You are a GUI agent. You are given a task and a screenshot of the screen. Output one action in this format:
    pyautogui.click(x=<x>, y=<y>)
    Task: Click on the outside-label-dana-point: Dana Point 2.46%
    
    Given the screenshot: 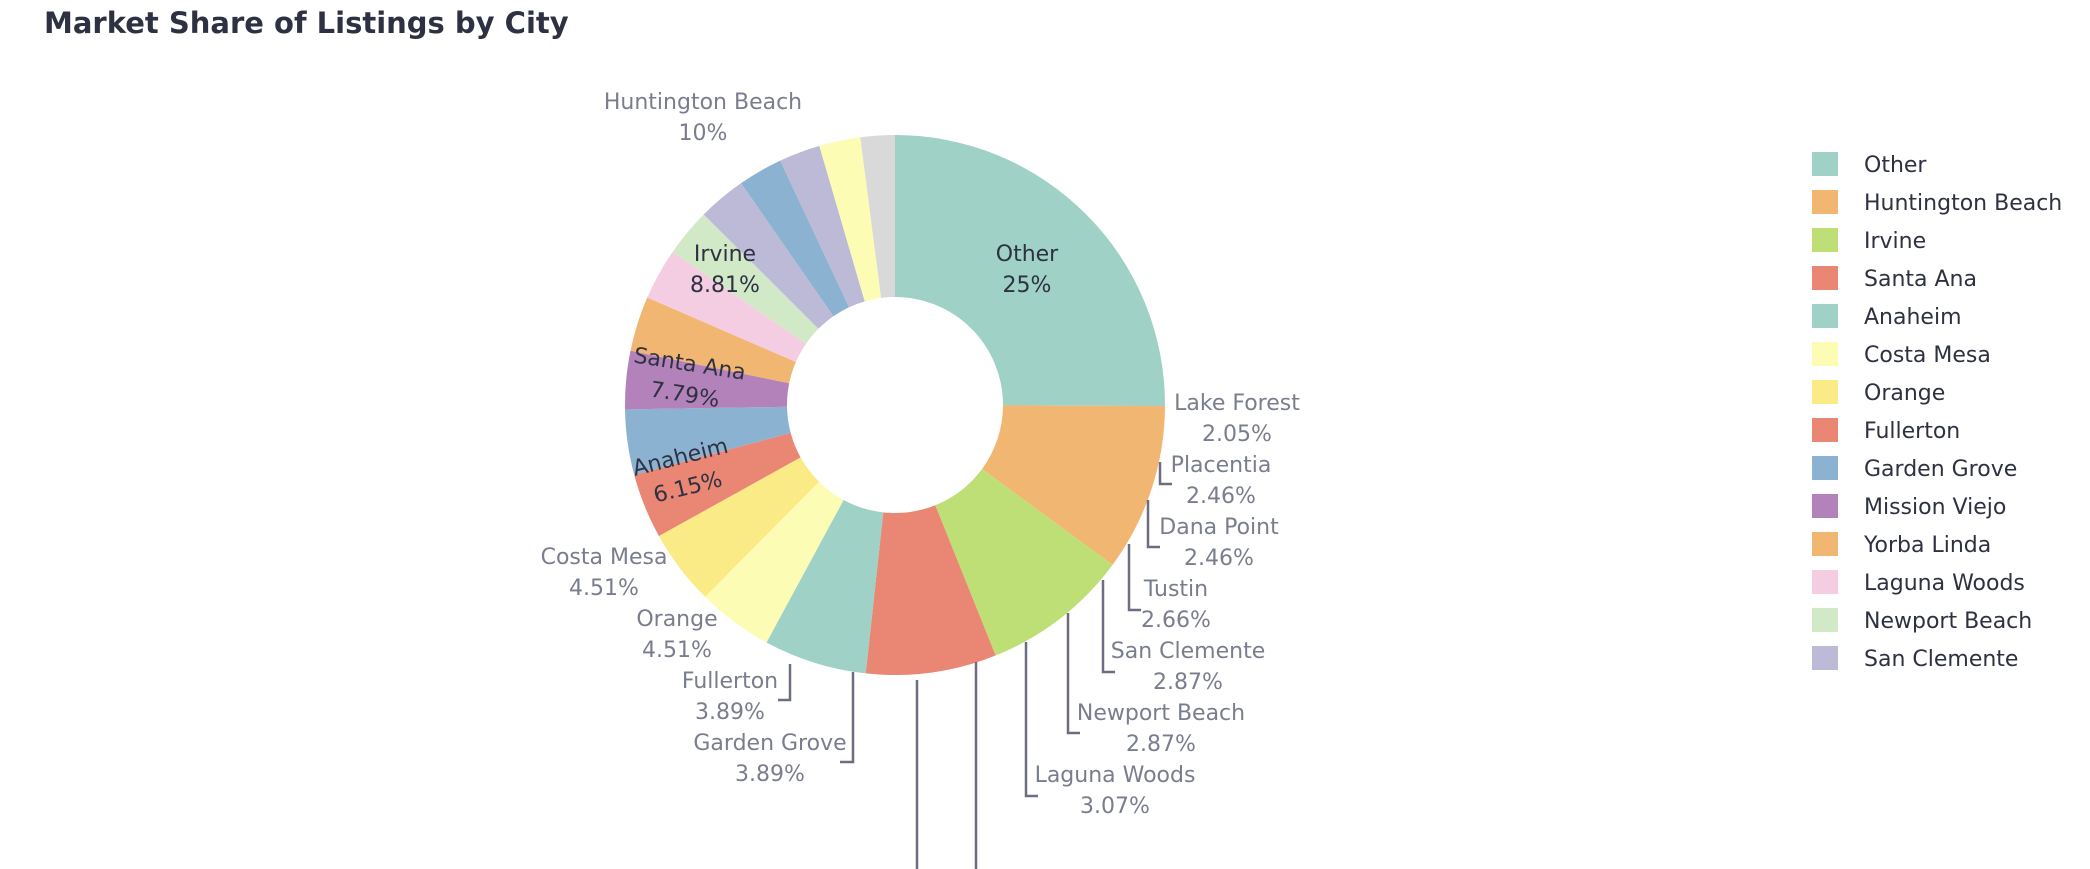 What is the action you would take?
    pyautogui.click(x=1219, y=543)
    